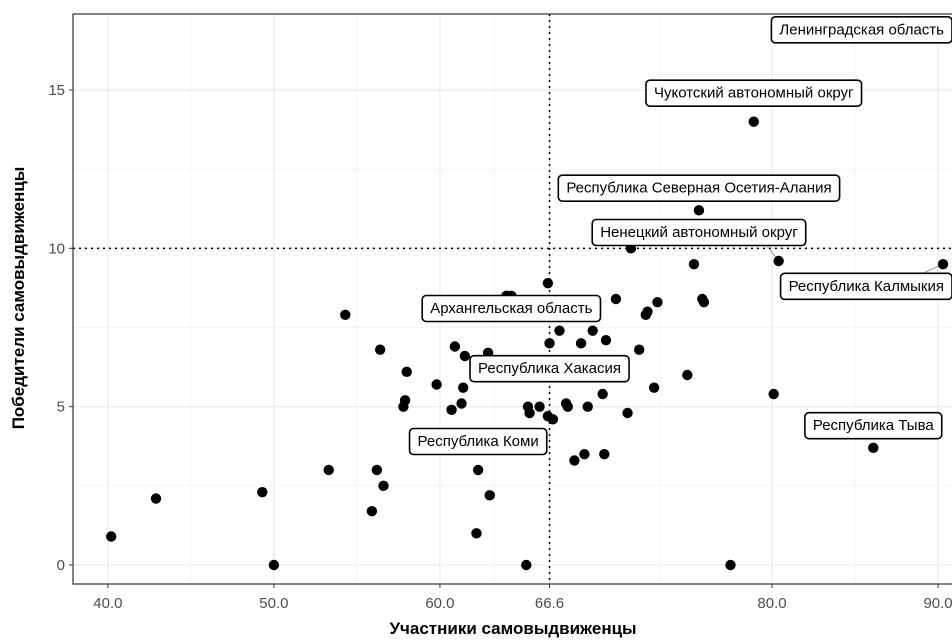 This screenshot has width=952, height=641. Describe the element at coordinates (56, 90) in the screenshot. I see `y-tick-label: 15` at that location.